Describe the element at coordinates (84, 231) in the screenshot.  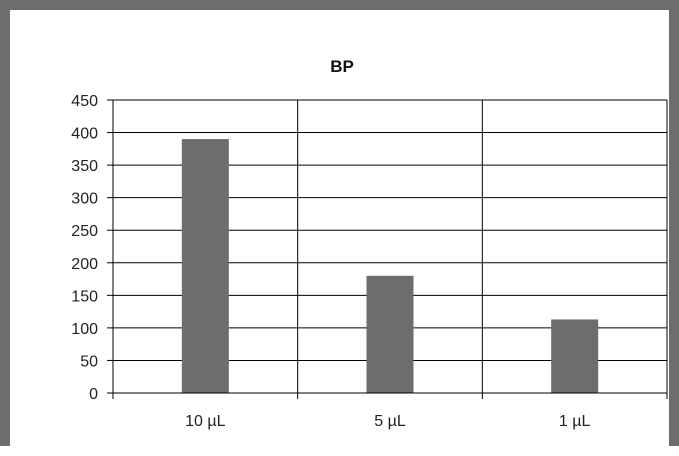
I see `y-tick-label-250: 250` at that location.